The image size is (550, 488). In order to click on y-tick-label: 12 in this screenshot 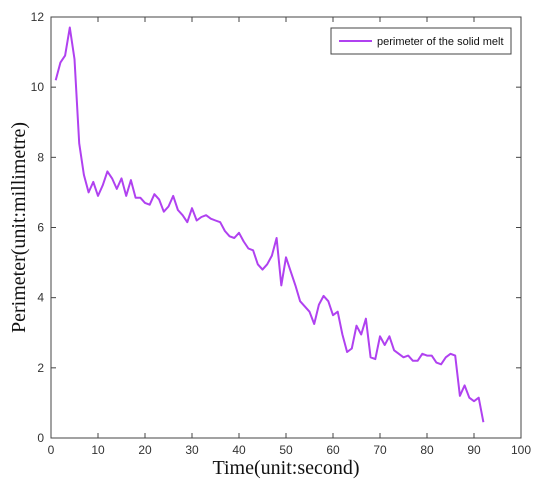, I will do `click(38, 17)`.